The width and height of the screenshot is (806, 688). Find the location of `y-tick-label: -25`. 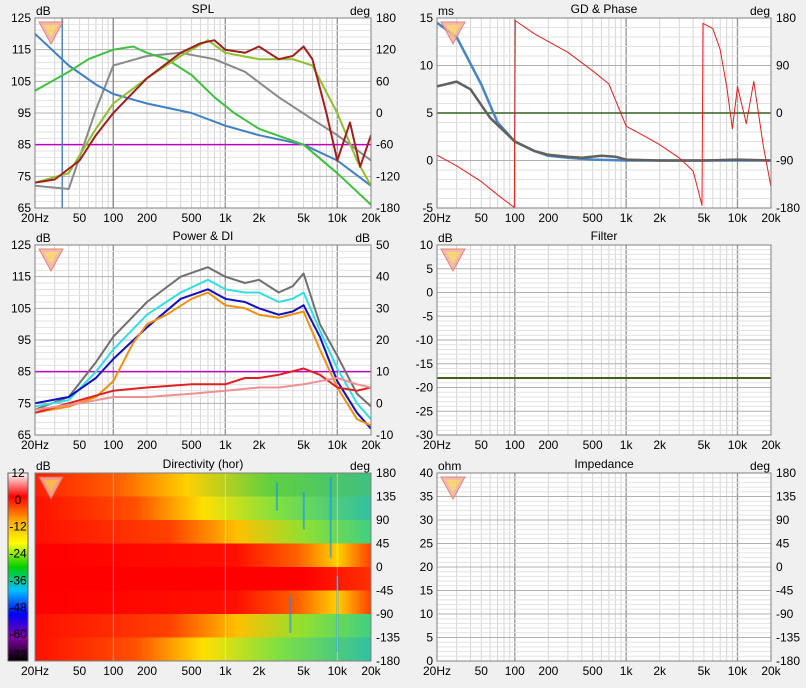

y-tick-label: -25 is located at coordinates (425, 411).